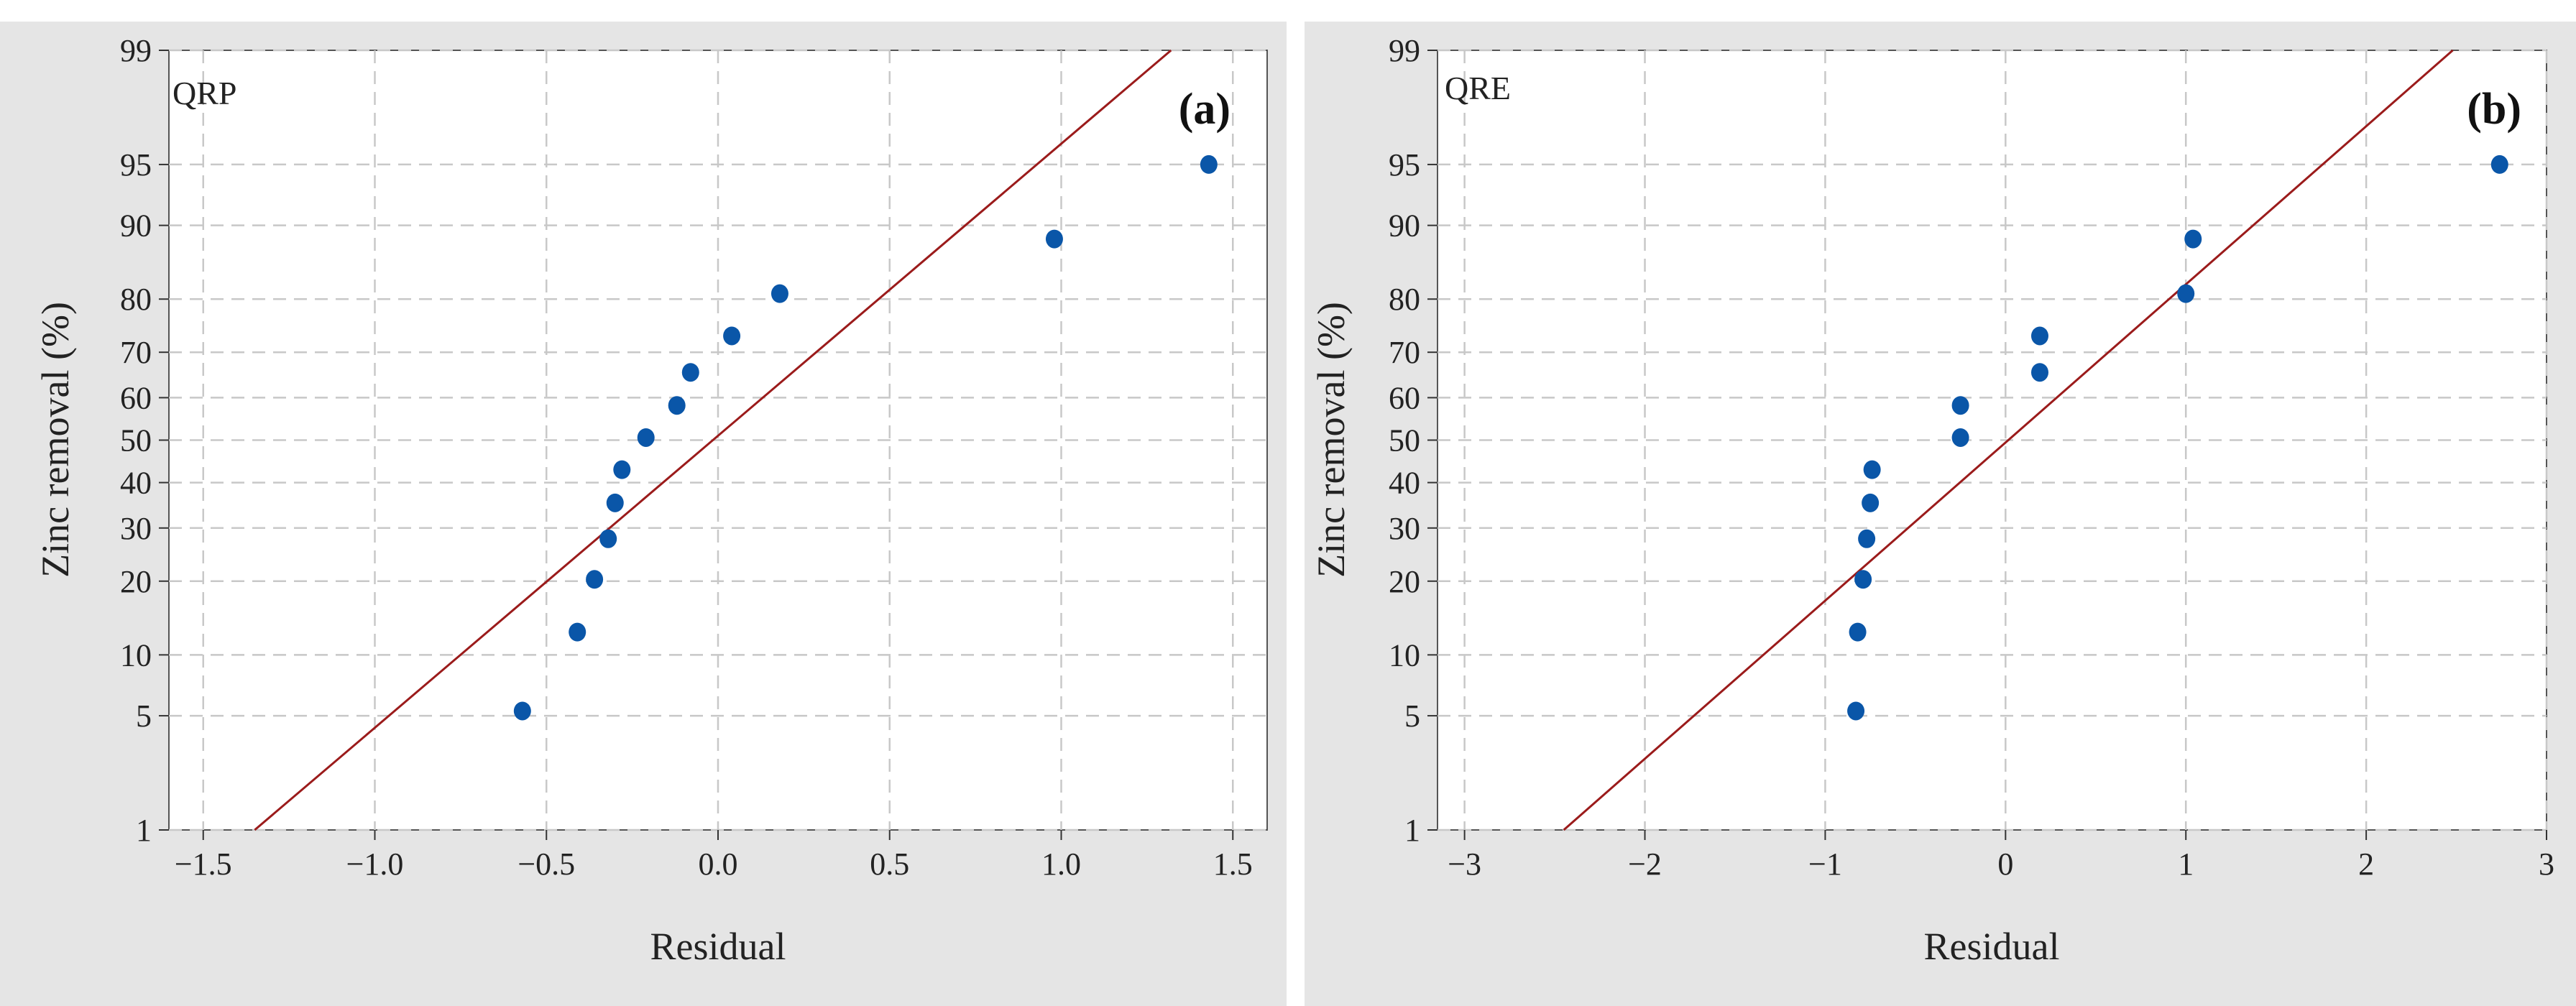 The height and width of the screenshot is (1006, 2576). Describe the element at coordinates (136, 50) in the screenshot. I see `panel-a-y-tick-label: 99` at that location.